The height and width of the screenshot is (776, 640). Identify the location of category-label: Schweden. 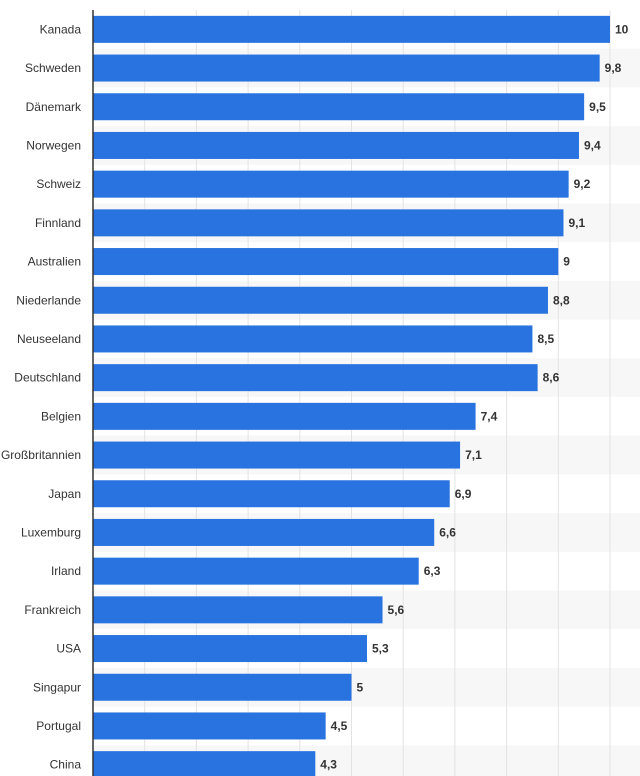
(53, 68).